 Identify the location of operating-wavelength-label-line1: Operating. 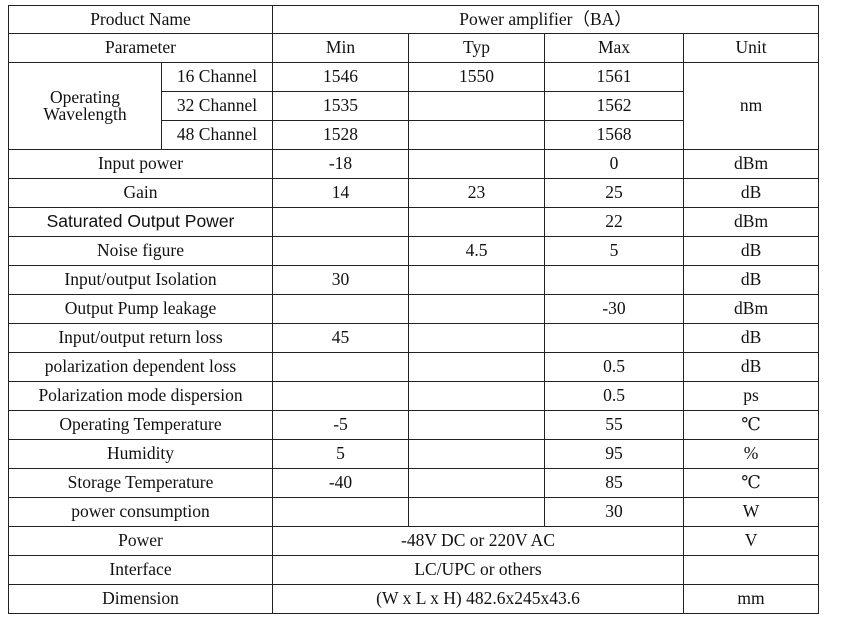
(85, 96).